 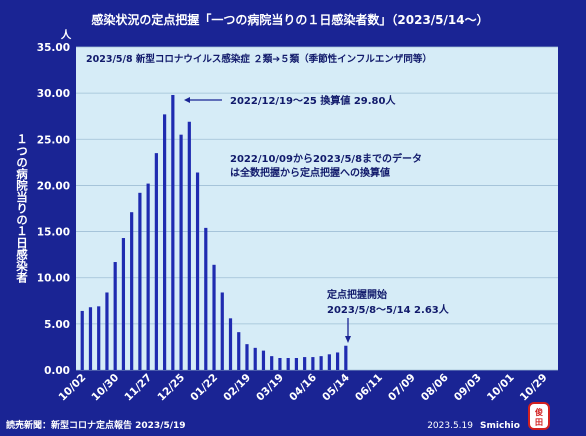 I want to click on x-tick-label: 10/01, so click(x=501, y=388).